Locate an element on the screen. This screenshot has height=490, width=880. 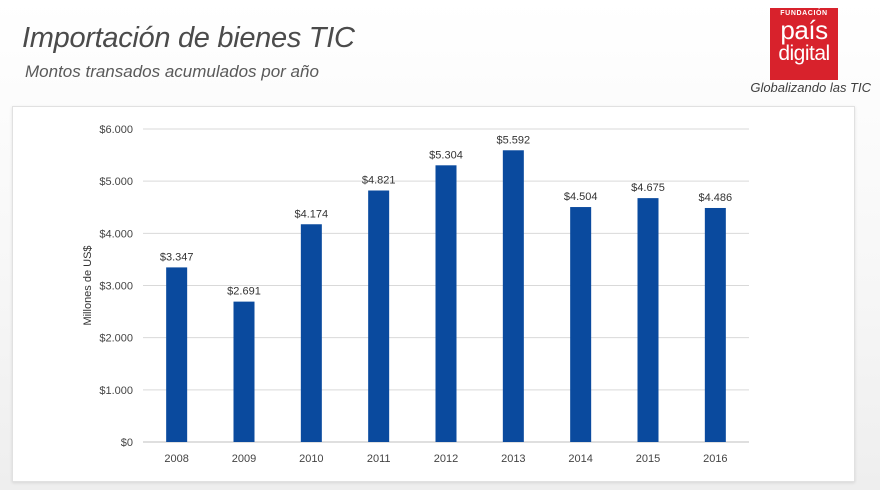
y-tick-label: $2.000 is located at coordinates (116, 339).